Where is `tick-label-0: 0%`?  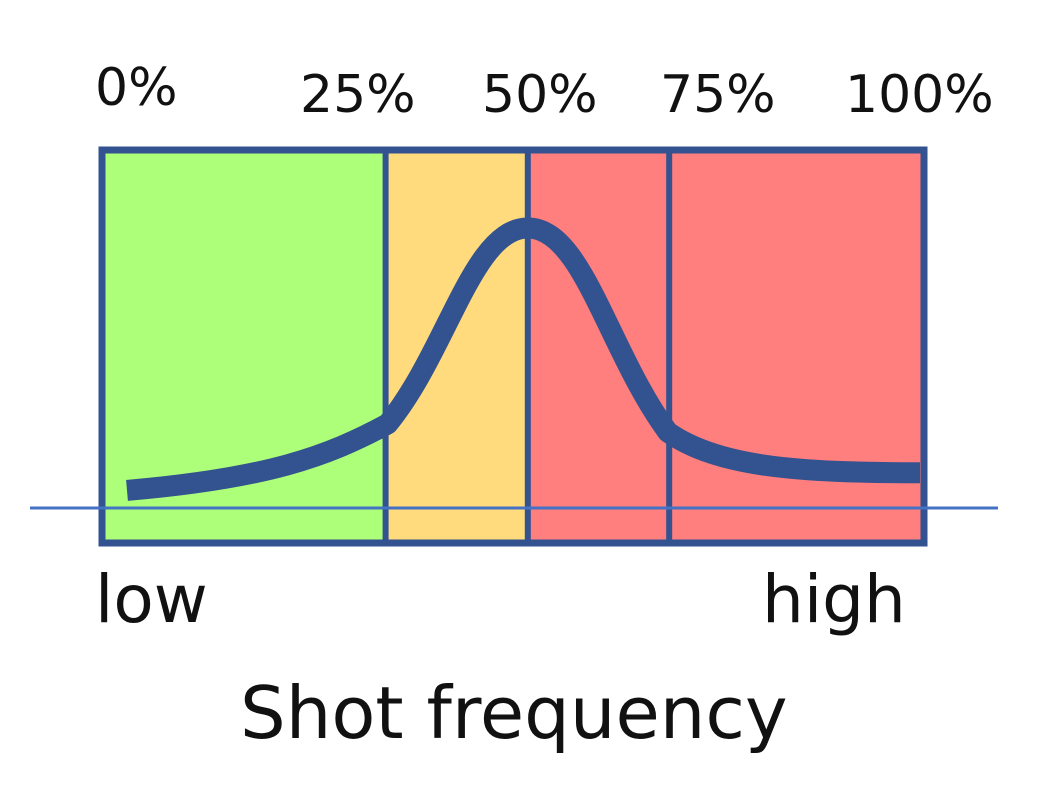
tick-label-0: 0% is located at coordinates (136, 88).